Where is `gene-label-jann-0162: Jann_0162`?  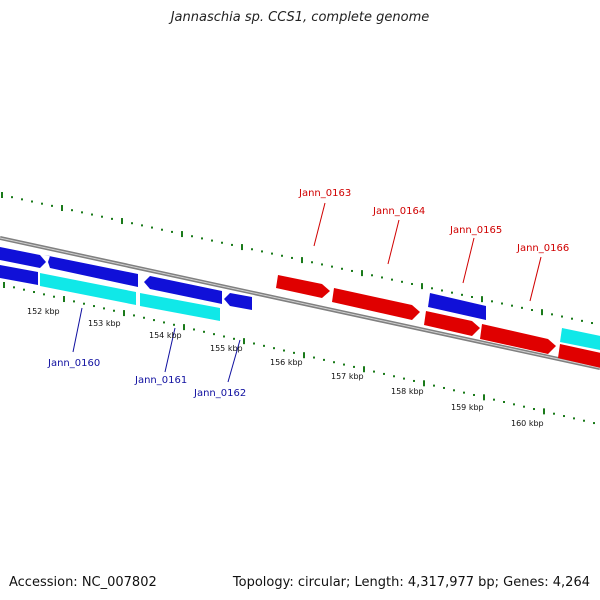
gene-label-jann-0162: Jann_0162 is located at coordinates (219, 393).